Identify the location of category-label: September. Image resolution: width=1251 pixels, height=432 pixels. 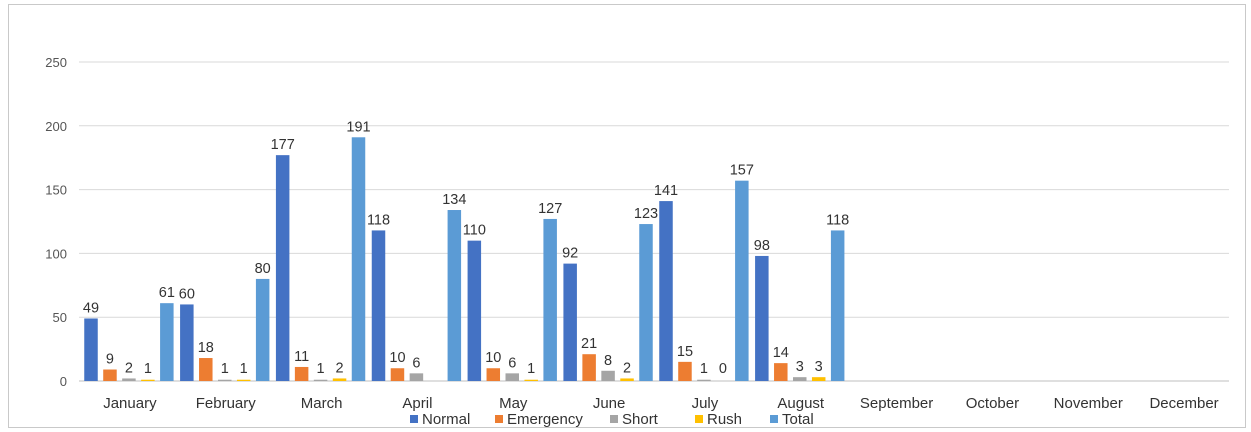
(896, 403).